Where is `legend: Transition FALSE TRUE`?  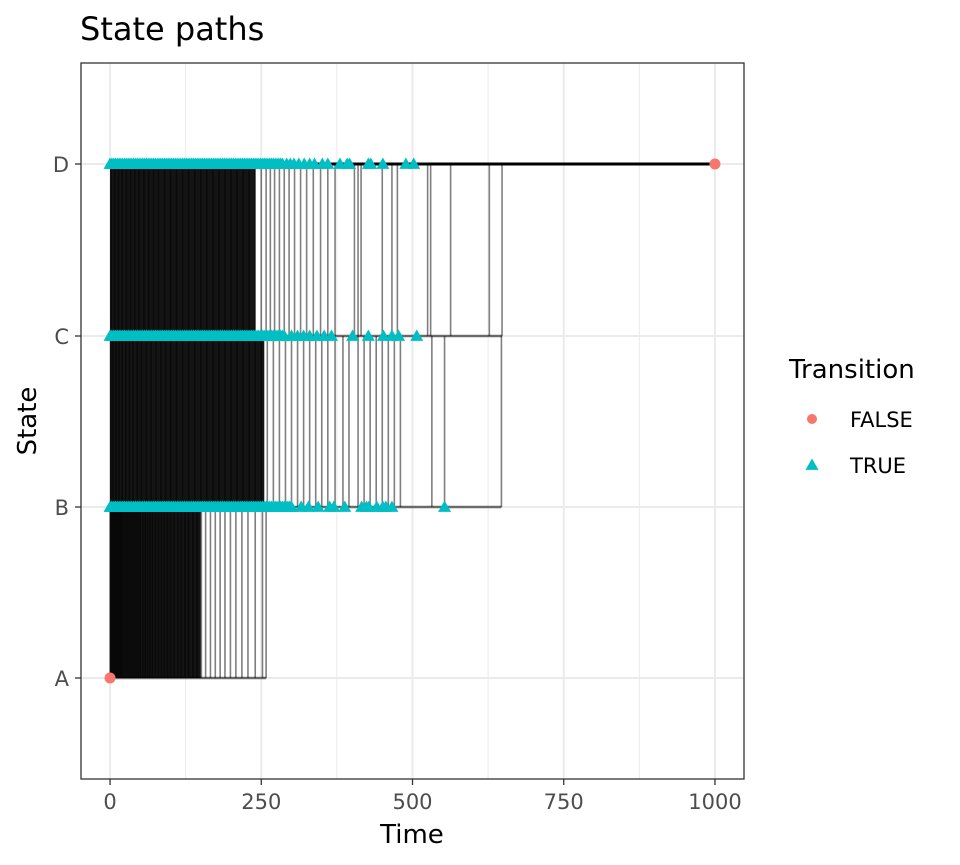
legend: Transition FALSE TRUE is located at coordinates (851, 416).